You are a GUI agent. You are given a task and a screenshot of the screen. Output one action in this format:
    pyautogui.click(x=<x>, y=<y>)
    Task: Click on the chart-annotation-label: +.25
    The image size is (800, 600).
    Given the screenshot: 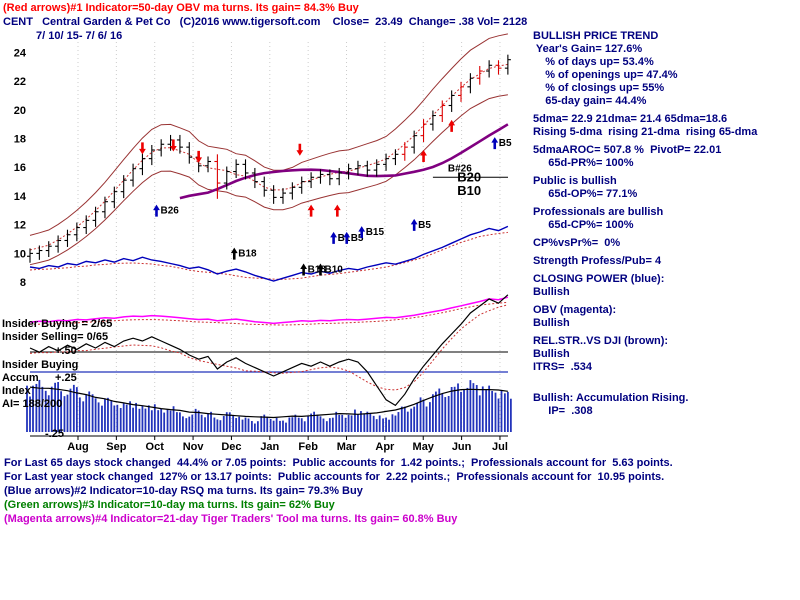 What is the action you would take?
    pyautogui.click(x=66, y=378)
    